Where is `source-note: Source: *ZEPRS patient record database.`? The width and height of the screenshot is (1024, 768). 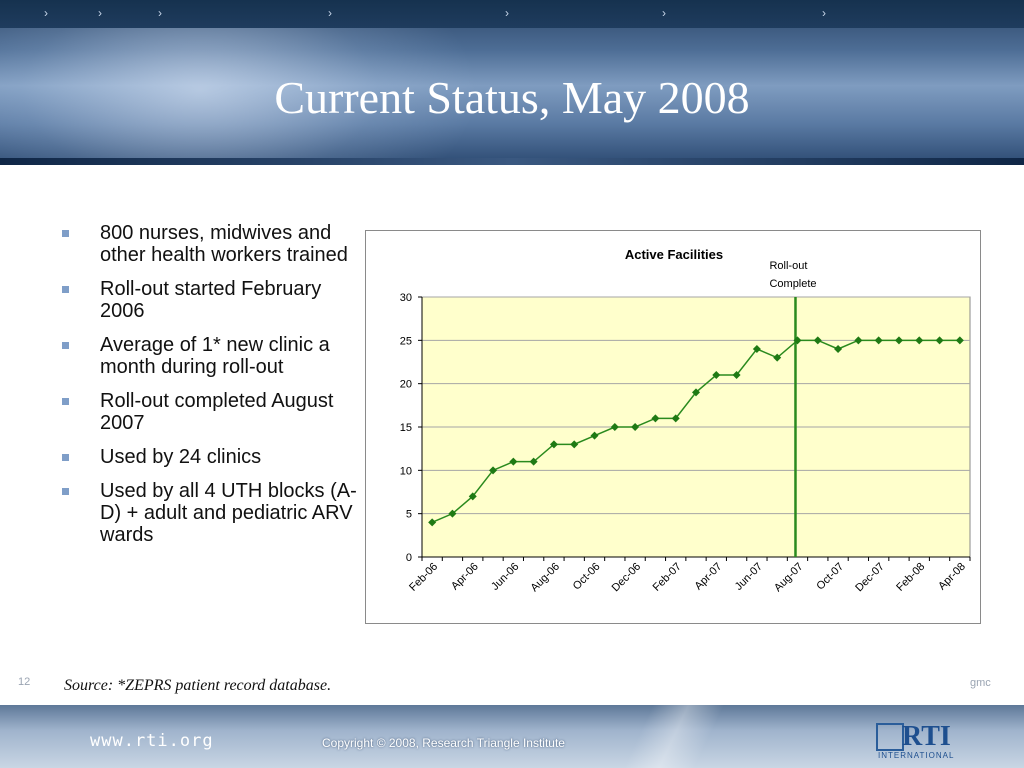
source-note: Source: *ZEPRS patient record database. is located at coordinates (198, 685).